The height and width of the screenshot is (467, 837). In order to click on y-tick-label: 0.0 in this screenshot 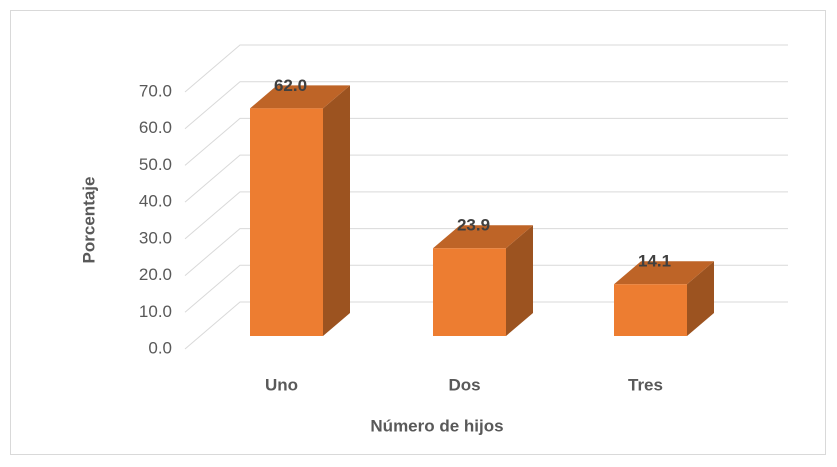, I will do `click(160, 347)`.